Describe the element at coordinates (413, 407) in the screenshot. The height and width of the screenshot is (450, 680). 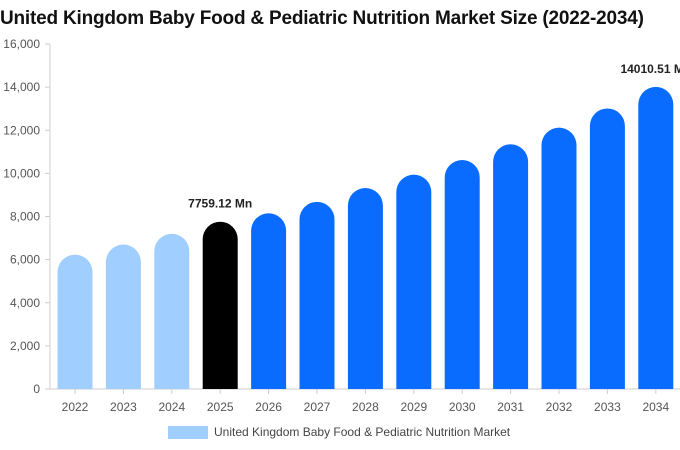
I see `x-tick-label-2029: 2029` at that location.